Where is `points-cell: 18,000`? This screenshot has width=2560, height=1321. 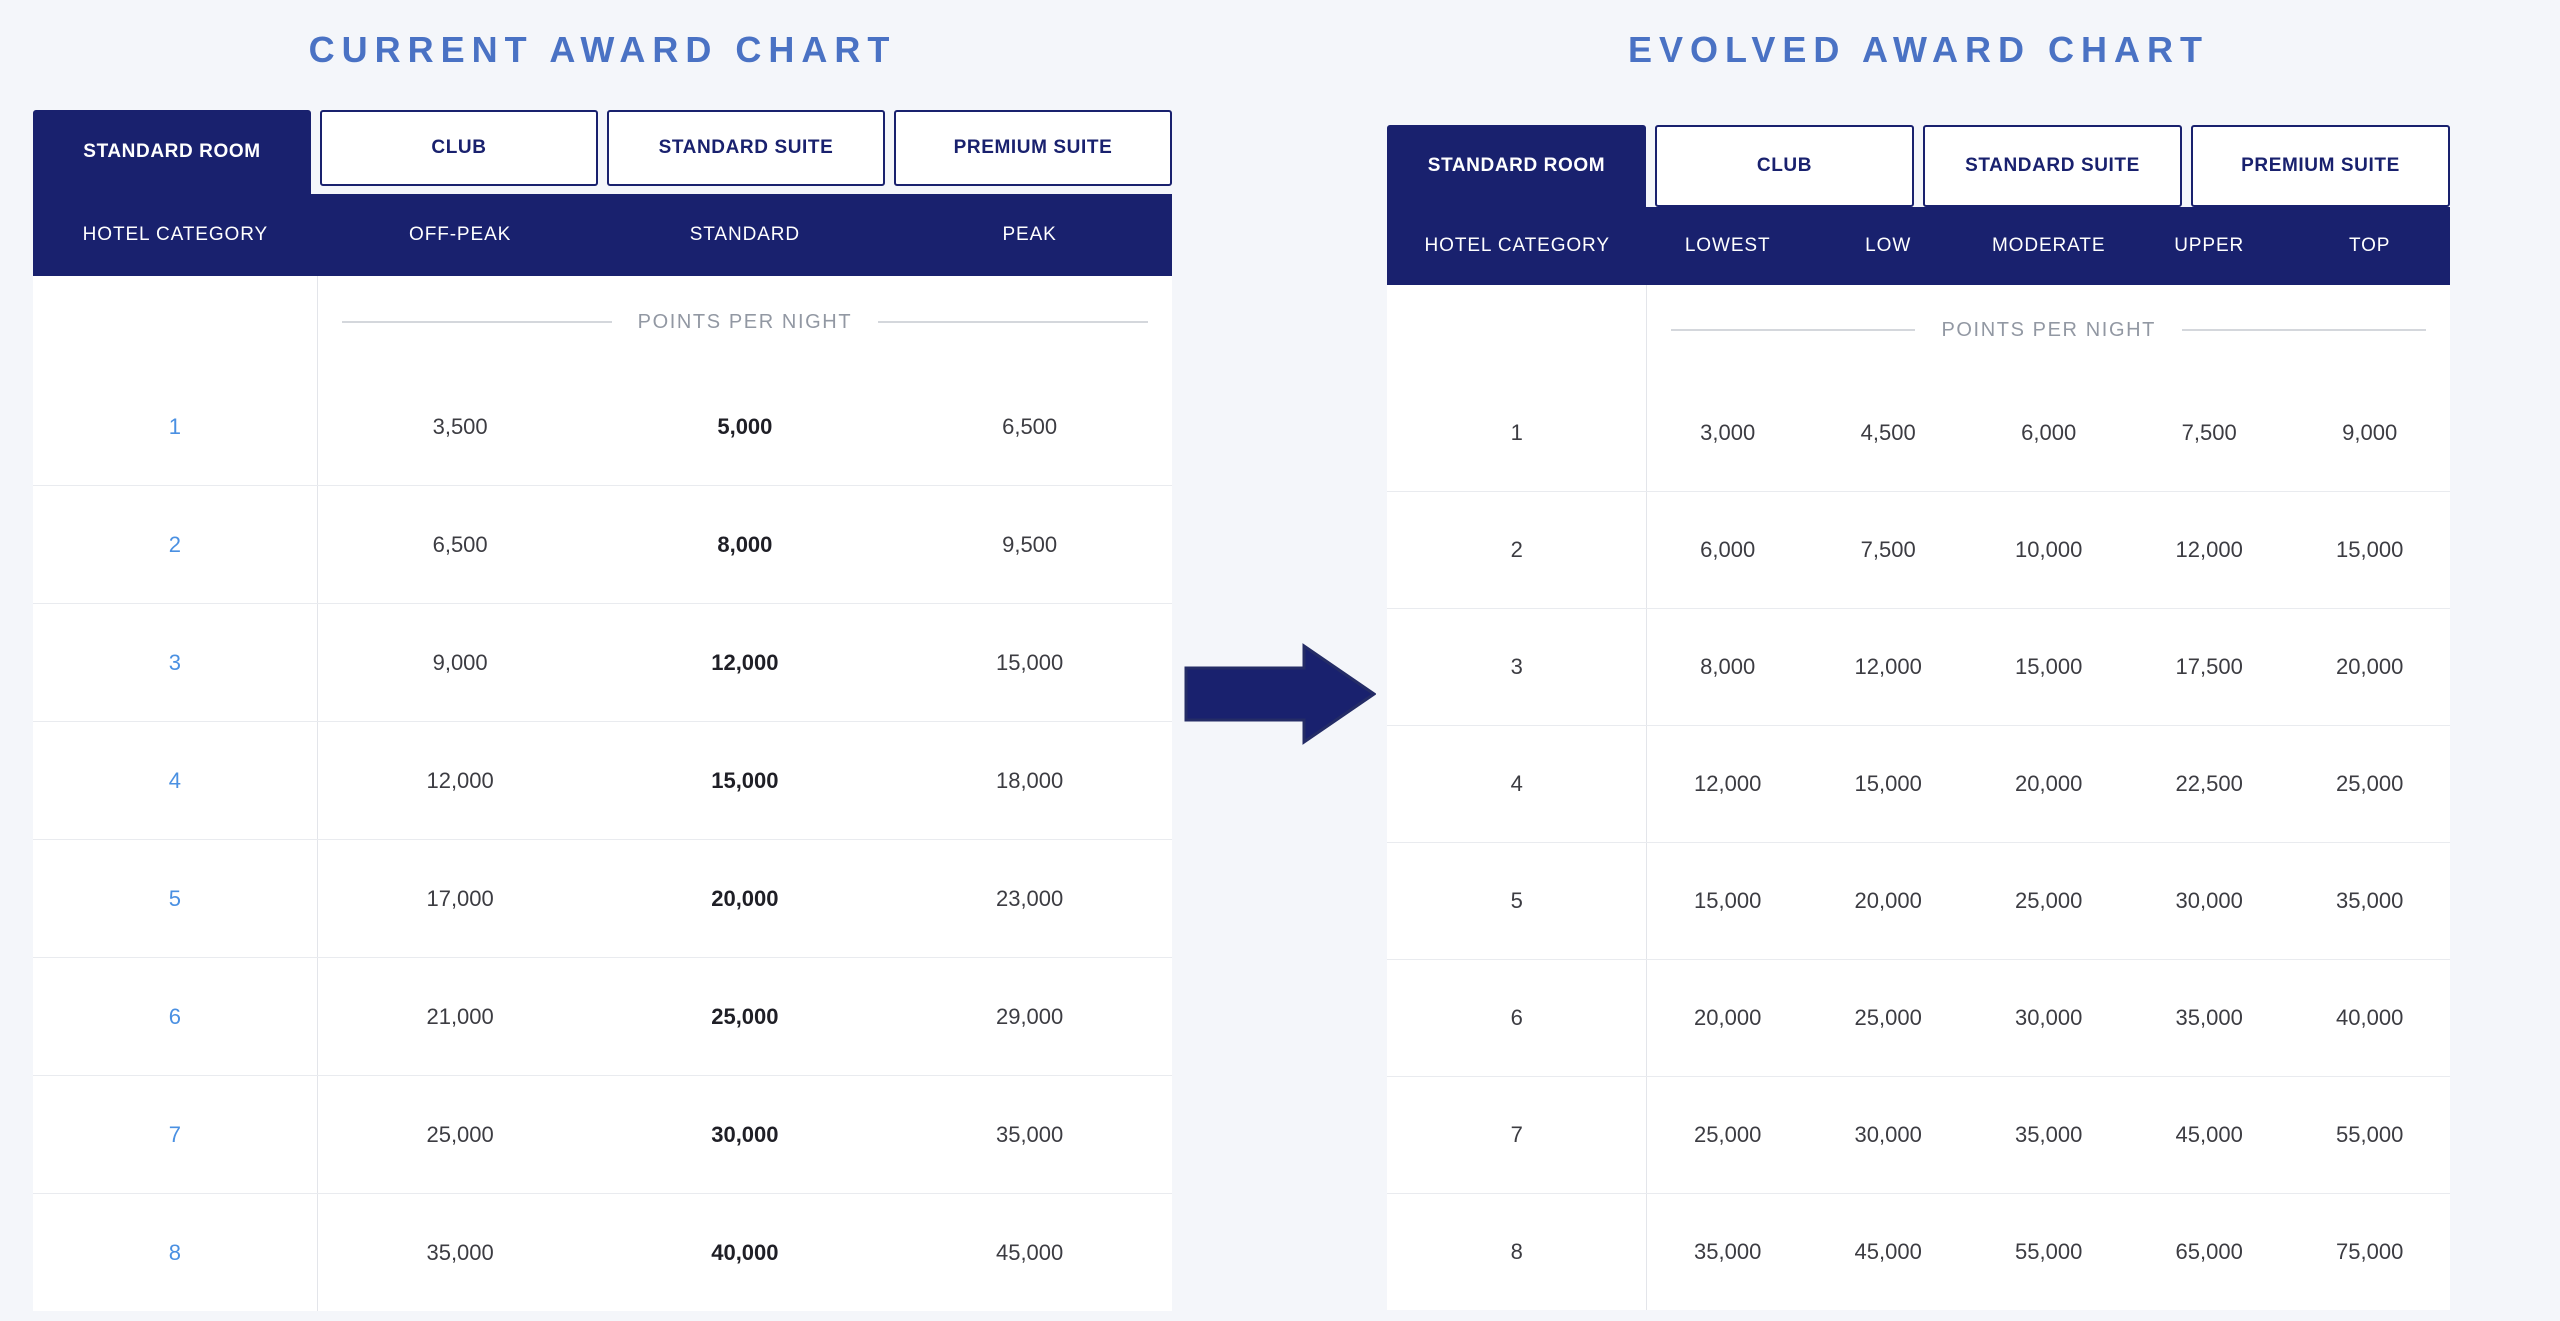
points-cell: 18,000 is located at coordinates (1029, 780).